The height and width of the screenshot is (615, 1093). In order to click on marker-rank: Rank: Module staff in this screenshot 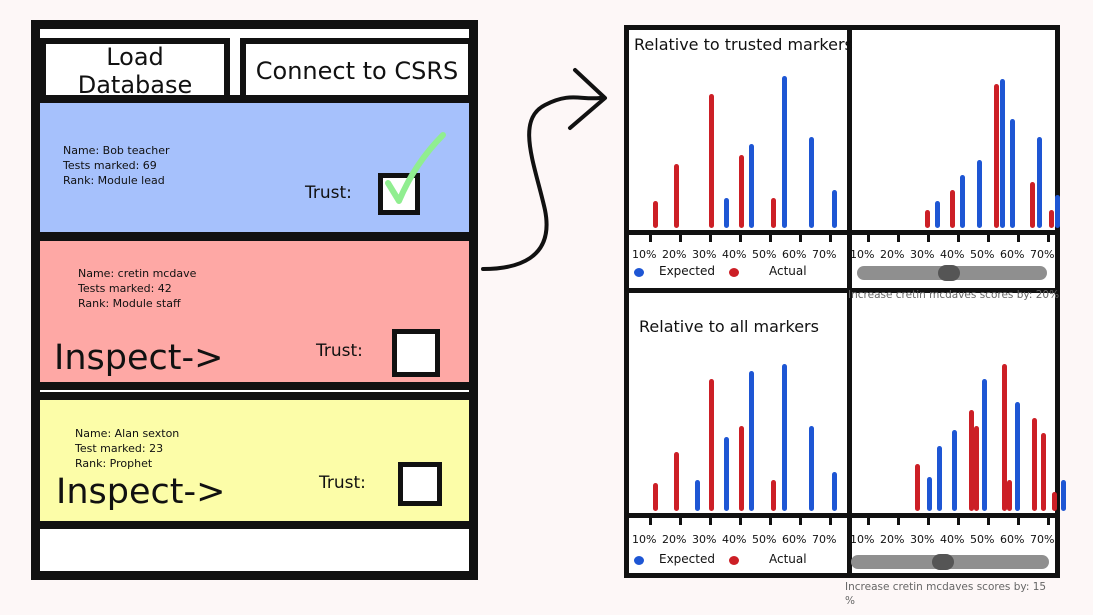, I will do `click(129, 303)`.